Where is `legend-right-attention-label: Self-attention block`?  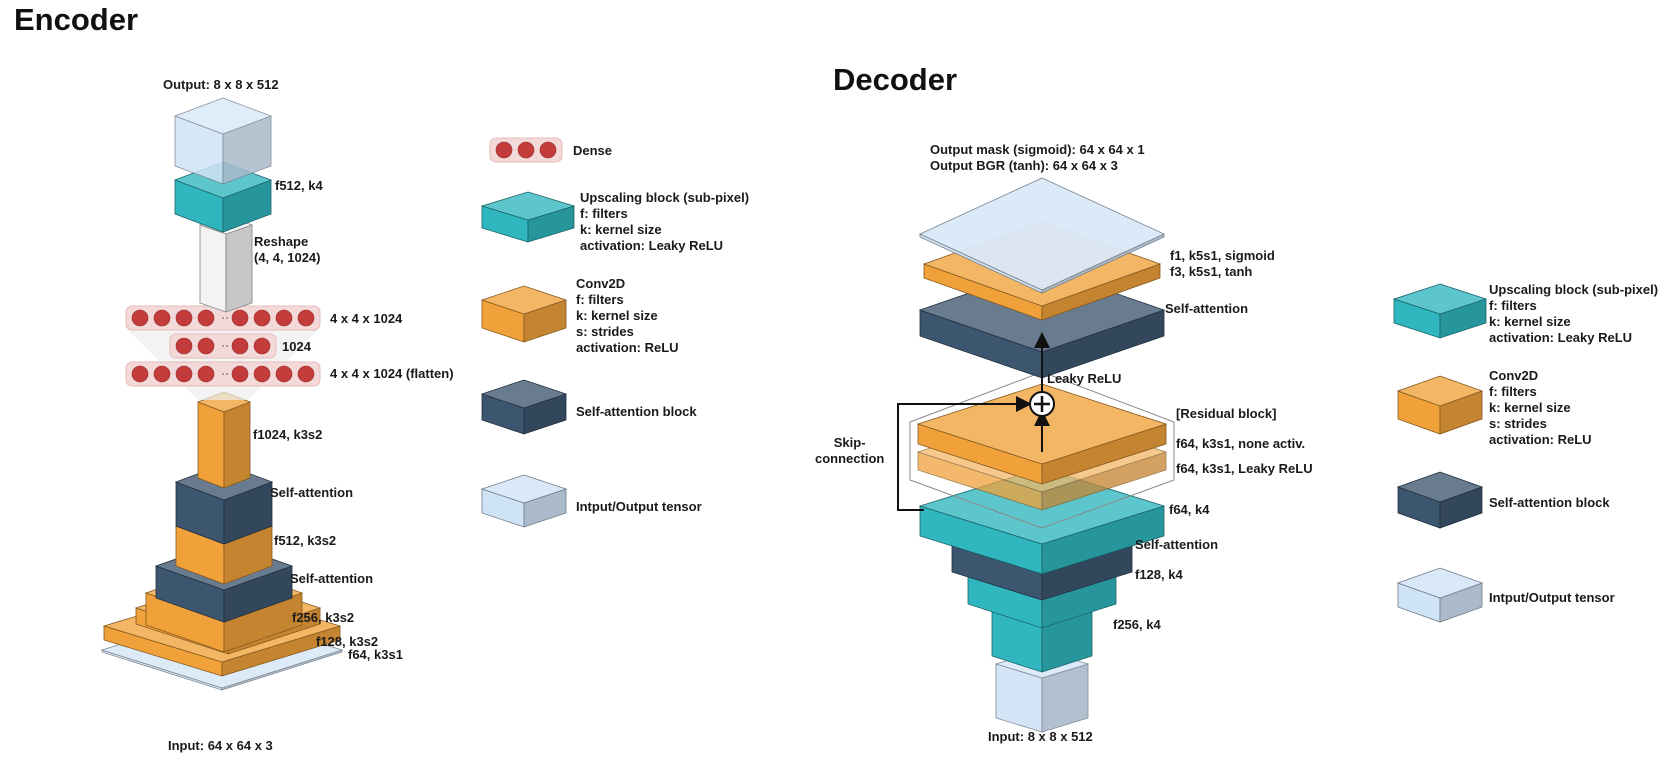 legend-right-attention-label: Self-attention block is located at coordinates (1549, 502).